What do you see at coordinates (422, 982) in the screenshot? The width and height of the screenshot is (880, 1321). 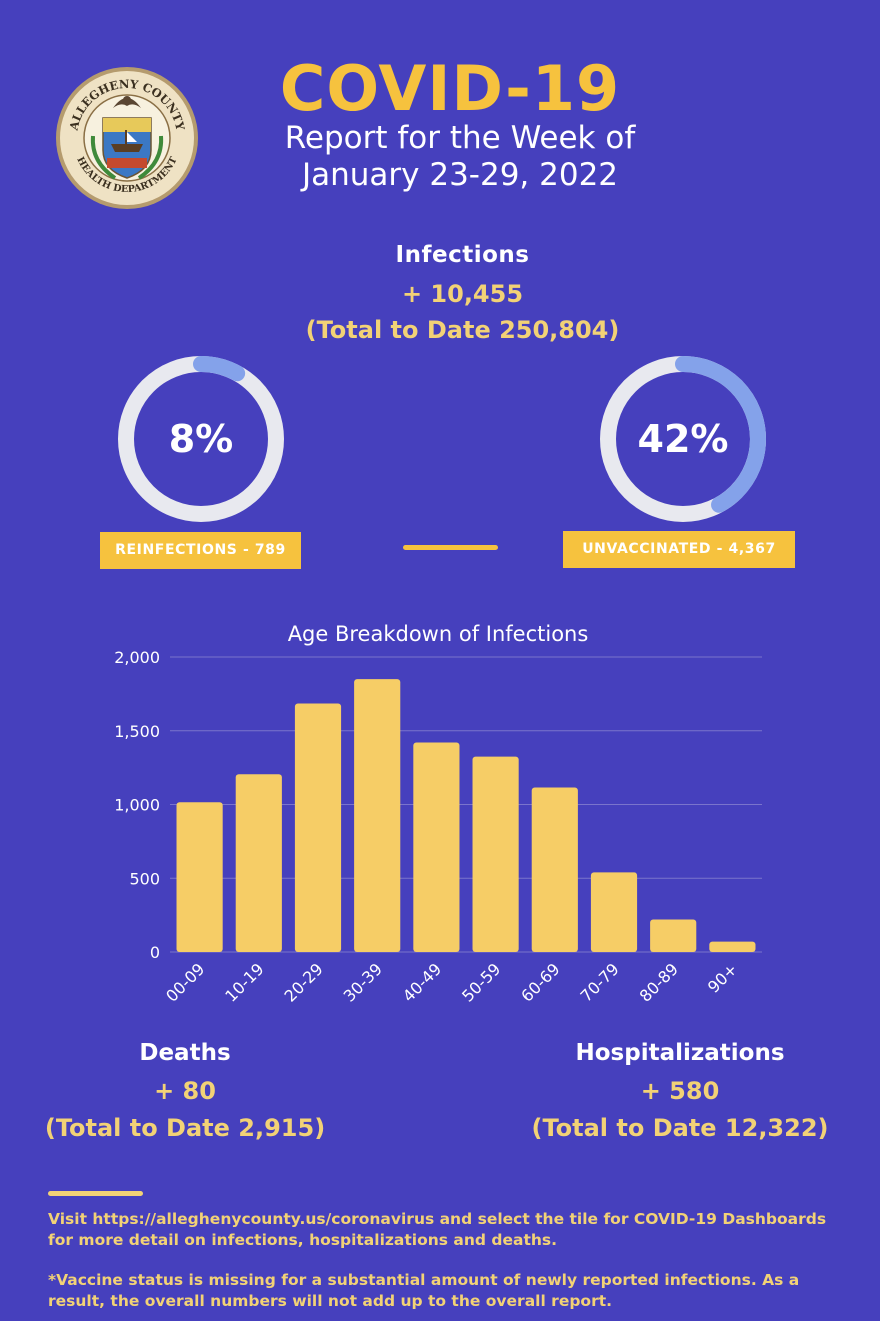 I see `x-tick-label: 40-49` at bounding box center [422, 982].